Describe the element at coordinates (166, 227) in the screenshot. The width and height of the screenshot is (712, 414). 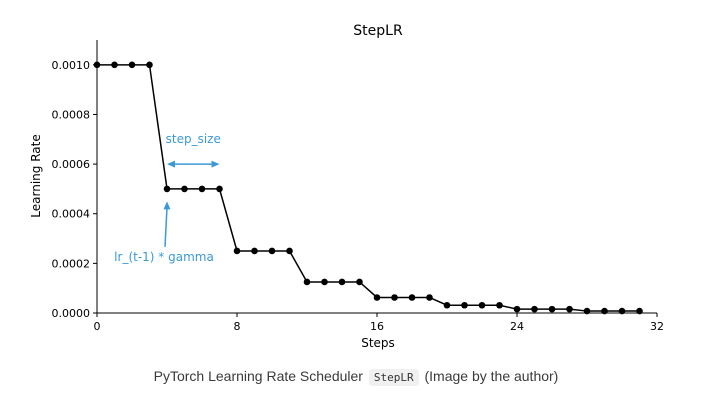
I see `gamma-arrow` at that location.